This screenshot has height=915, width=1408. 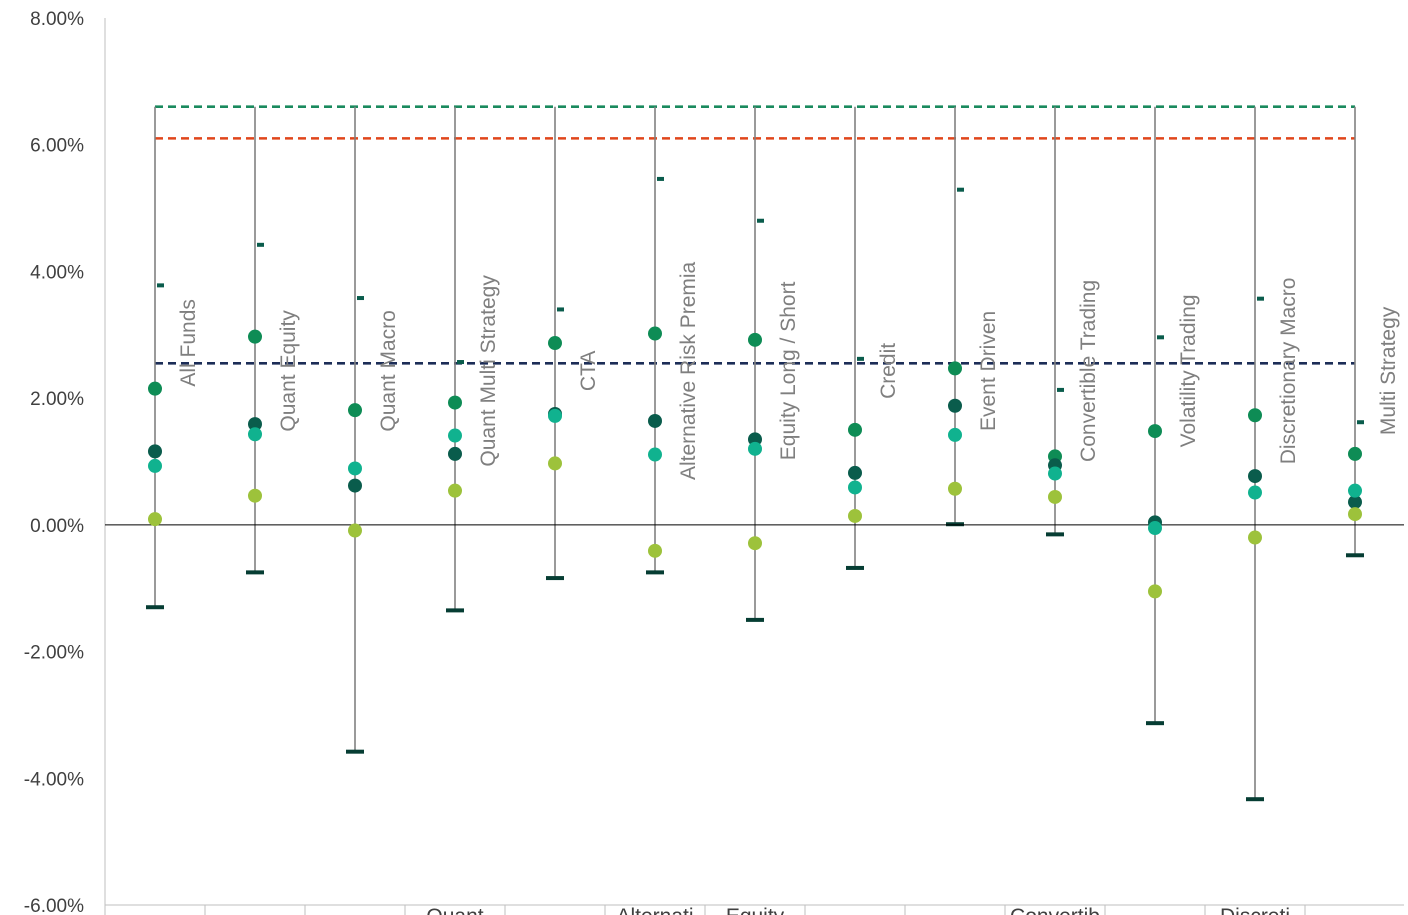 I want to click on x-axis-label-3: Quant, so click(x=454, y=910).